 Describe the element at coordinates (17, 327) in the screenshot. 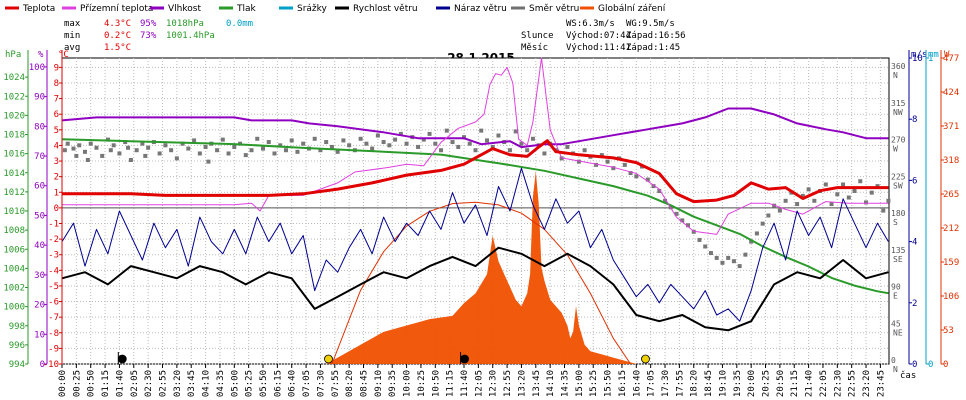

I see `pressure-axis-label: 998` at that location.